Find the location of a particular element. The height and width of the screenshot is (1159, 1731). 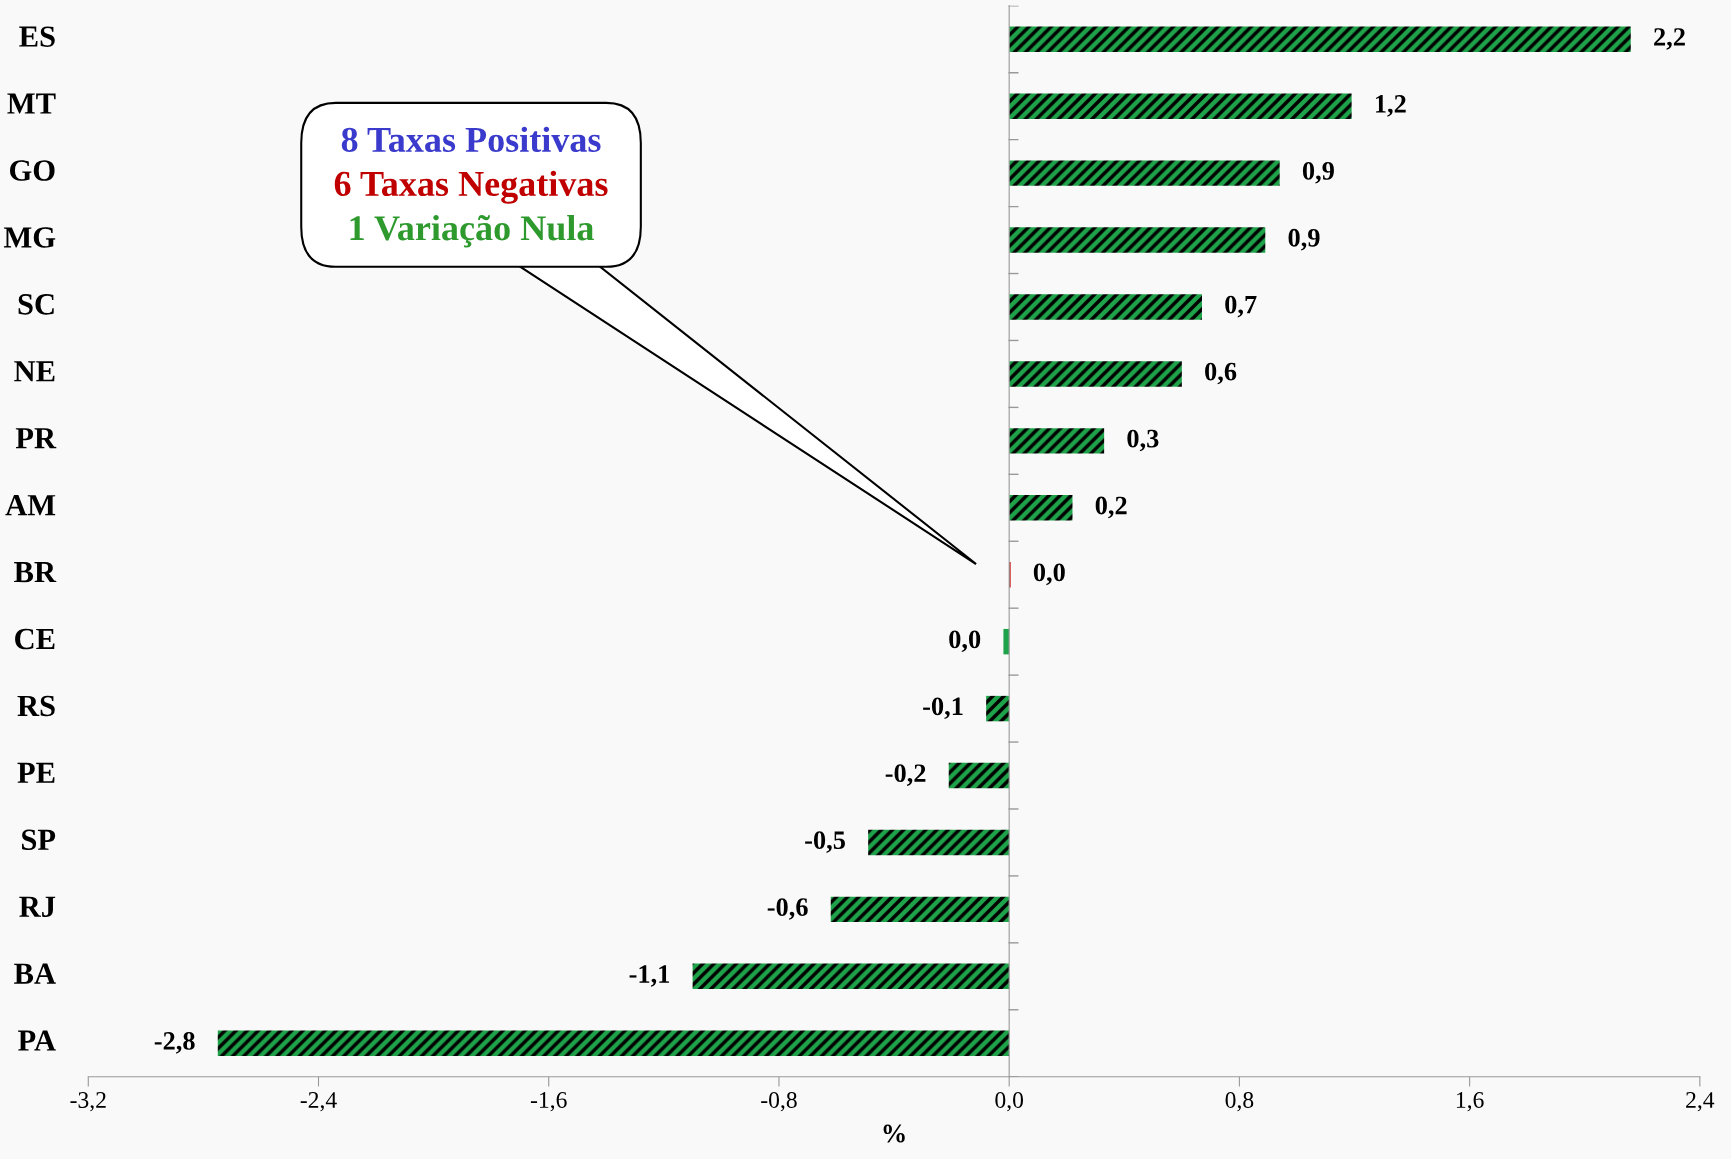

x-tick-label: -0,8 is located at coordinates (779, 1101).